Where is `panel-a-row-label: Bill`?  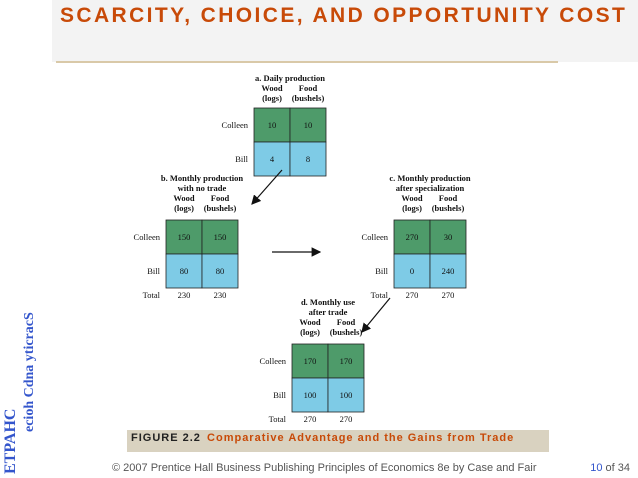
panel-a-row-label: Bill is located at coordinates (241, 159).